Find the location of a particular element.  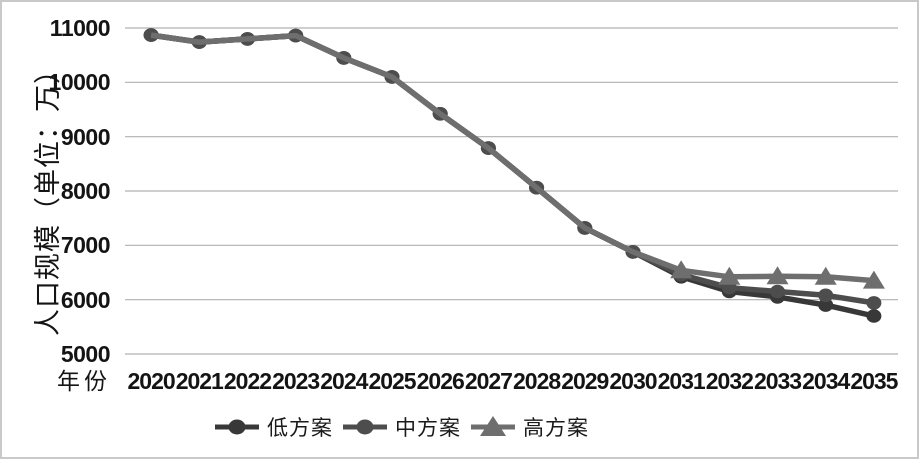

x-tick-label: 2033 is located at coordinates (777, 381).